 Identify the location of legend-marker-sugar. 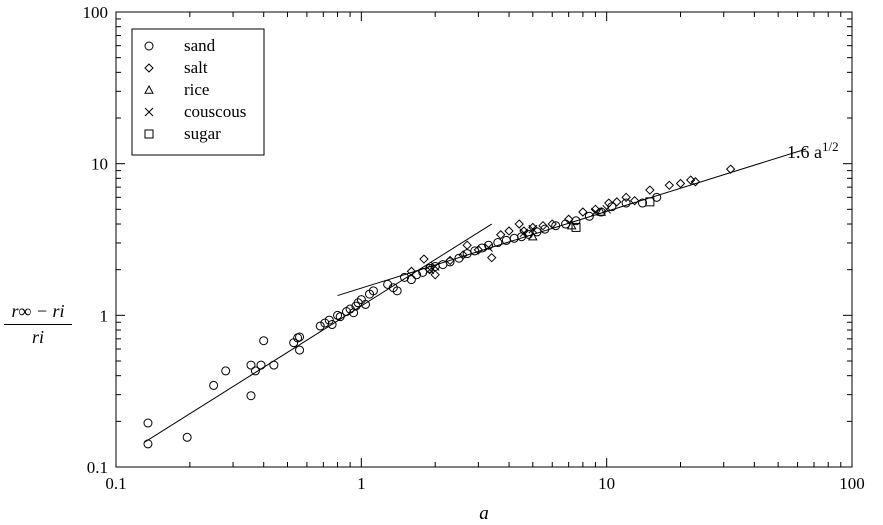
(149, 134).